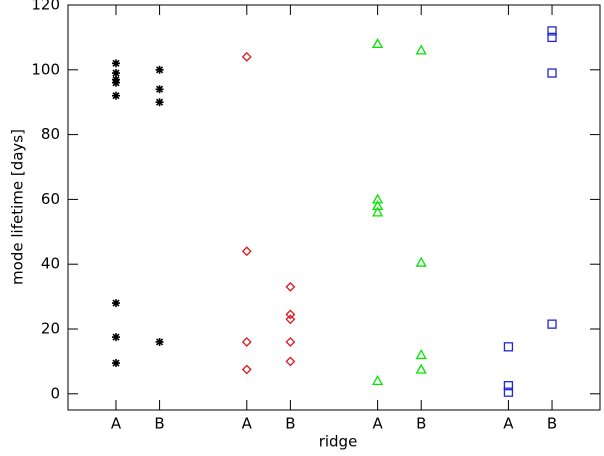 This screenshot has width=604, height=456. Describe the element at coordinates (45, 69) in the screenshot. I see `y-tick-label: 100` at that location.